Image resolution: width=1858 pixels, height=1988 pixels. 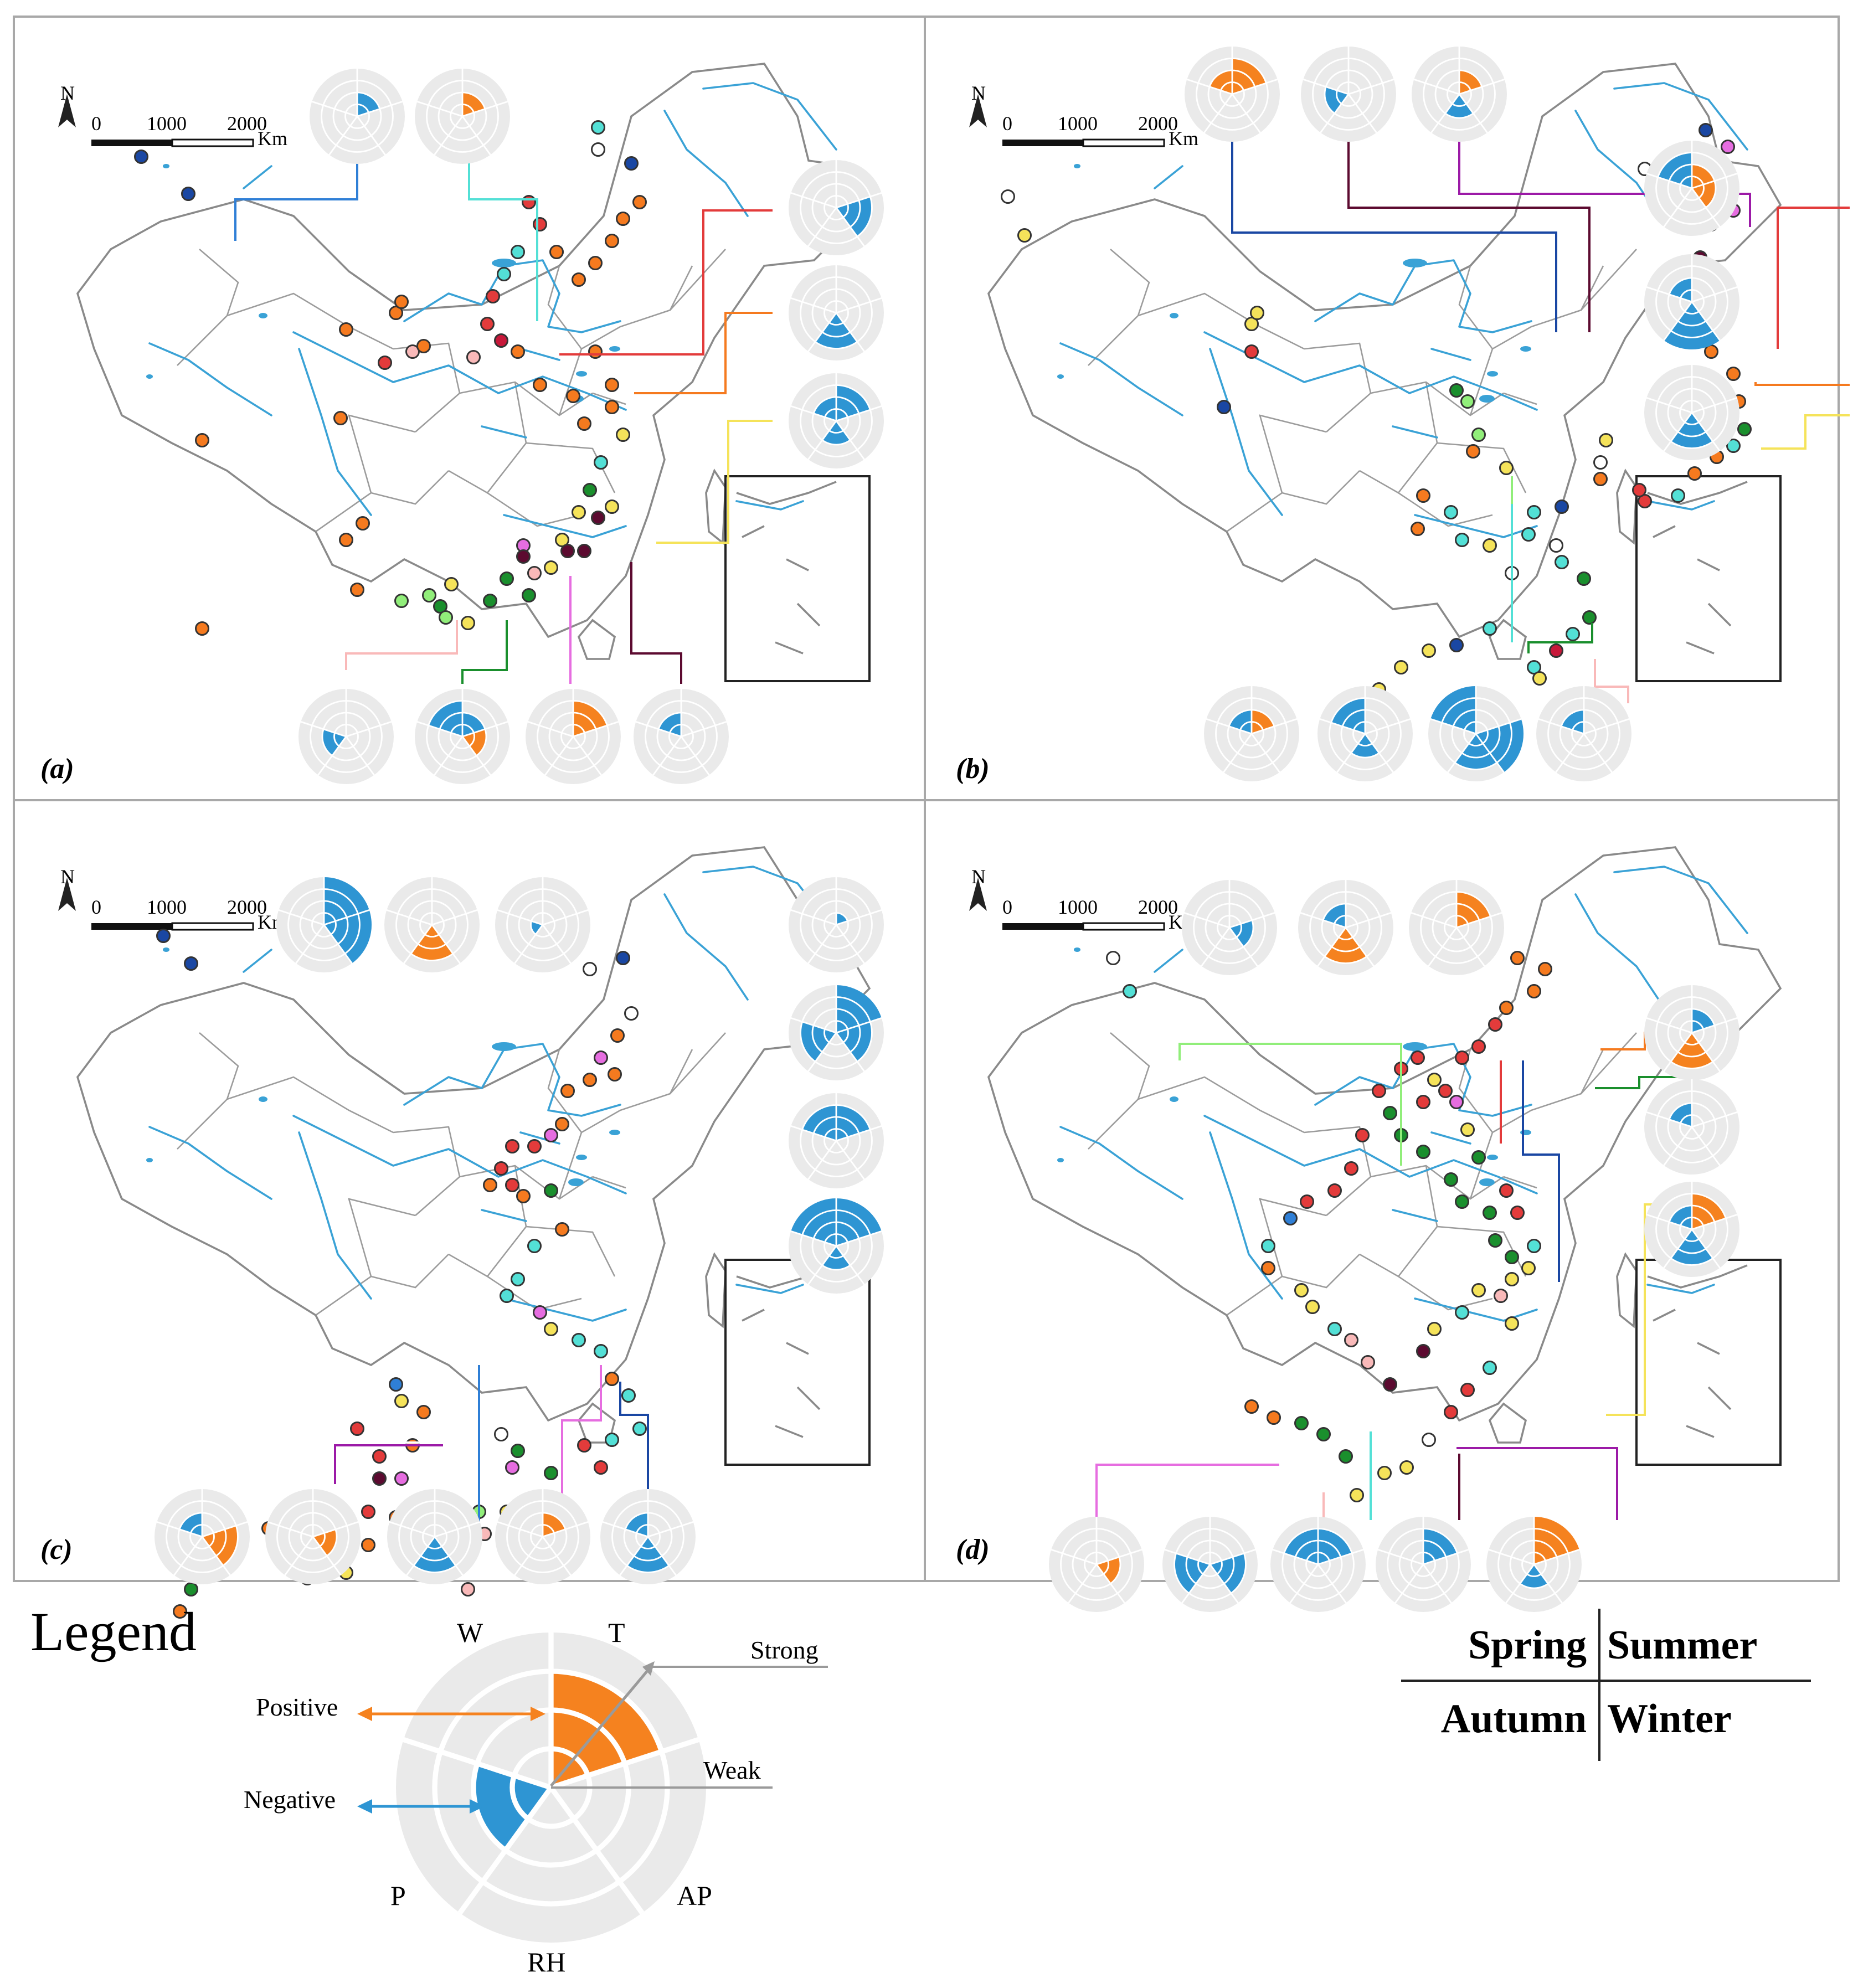 I want to click on north-label: N, so click(x=67, y=877).